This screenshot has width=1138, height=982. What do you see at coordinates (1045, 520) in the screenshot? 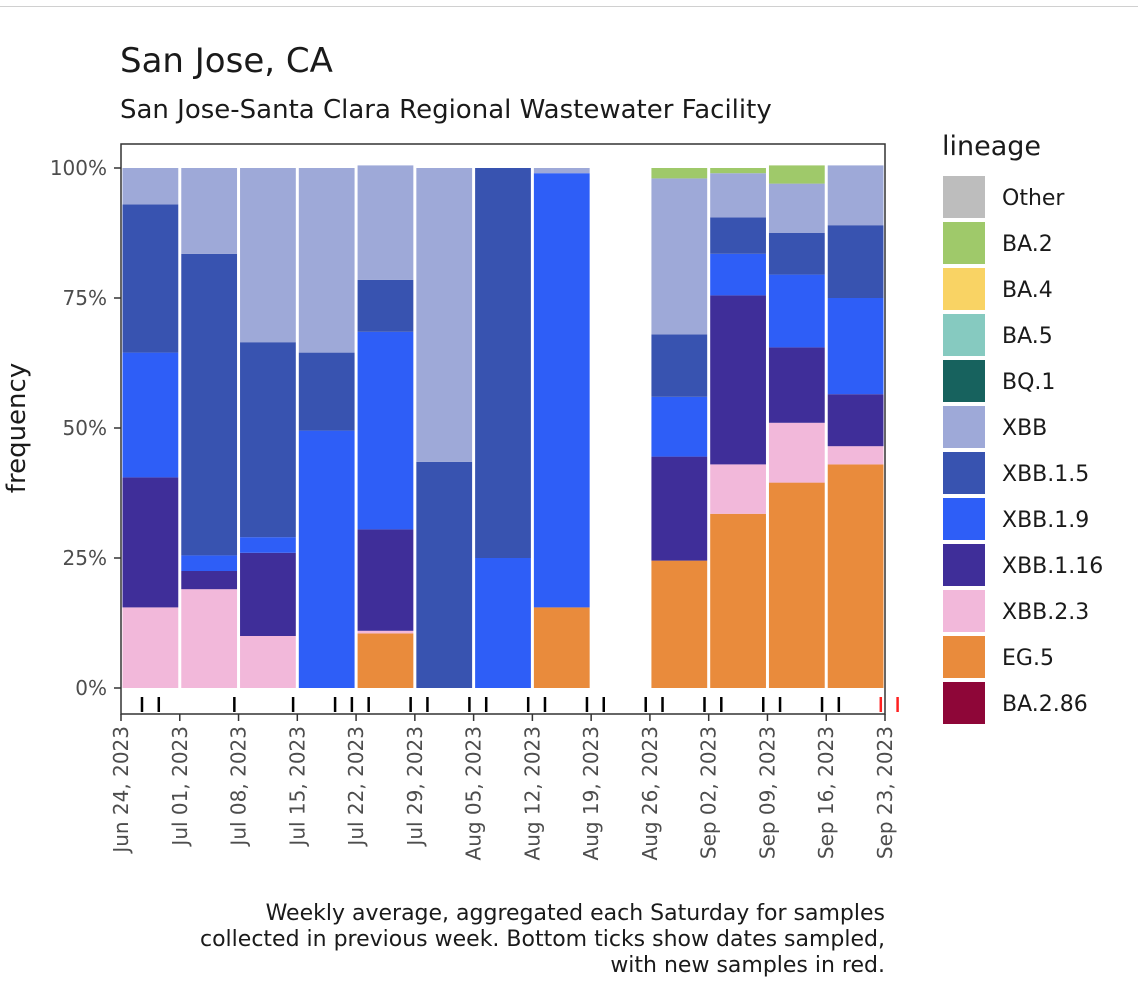
I see `legend-label: XBB.1.9` at bounding box center [1045, 520].